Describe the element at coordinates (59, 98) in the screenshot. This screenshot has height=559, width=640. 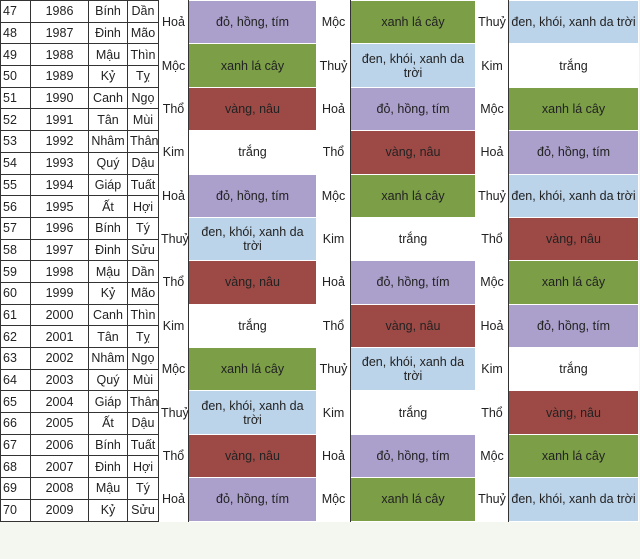
I see `year: 1990` at that location.